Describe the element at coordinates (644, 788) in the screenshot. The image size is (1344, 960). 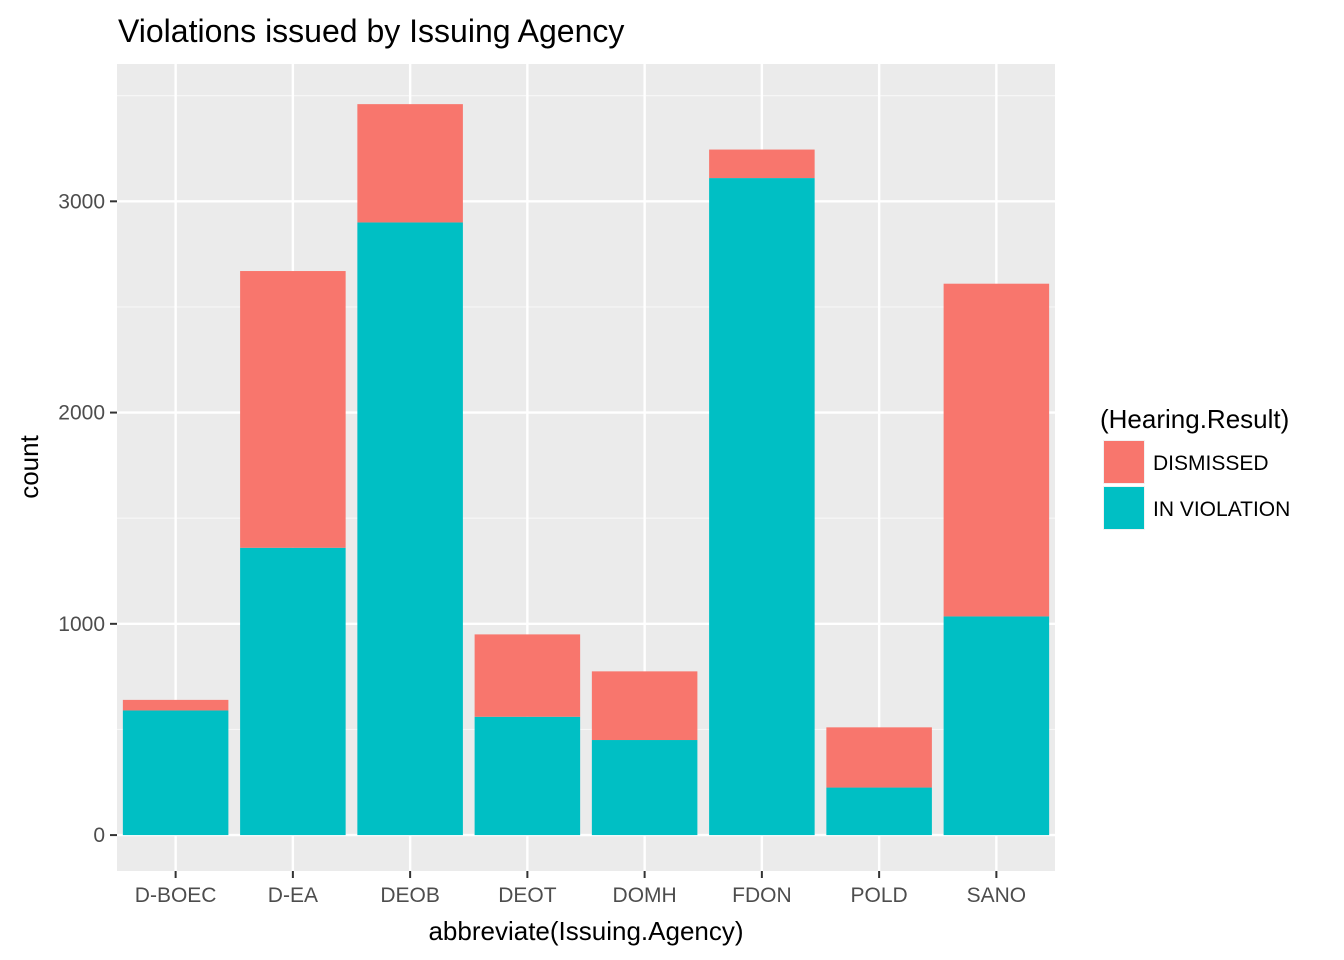
I see `bar-domh-in-violation` at that location.